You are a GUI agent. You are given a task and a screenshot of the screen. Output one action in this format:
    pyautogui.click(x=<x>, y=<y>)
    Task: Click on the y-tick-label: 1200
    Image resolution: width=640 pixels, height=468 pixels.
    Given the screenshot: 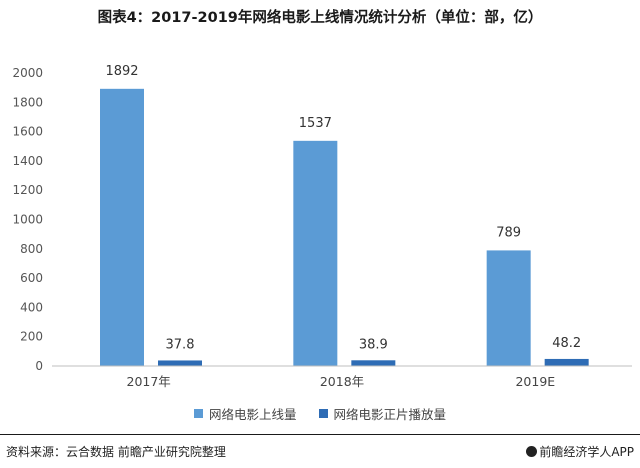 What is the action you would take?
    pyautogui.click(x=27, y=190)
    